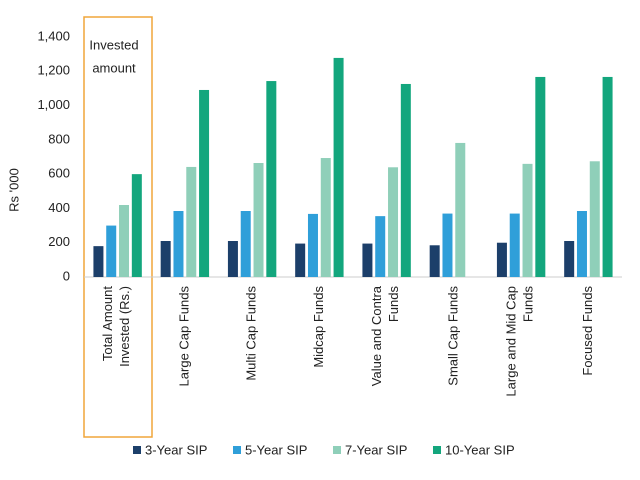  What do you see at coordinates (117, 326) in the screenshot?
I see `x-tick-label: Total Amount Invested (Rs.)` at bounding box center [117, 326].